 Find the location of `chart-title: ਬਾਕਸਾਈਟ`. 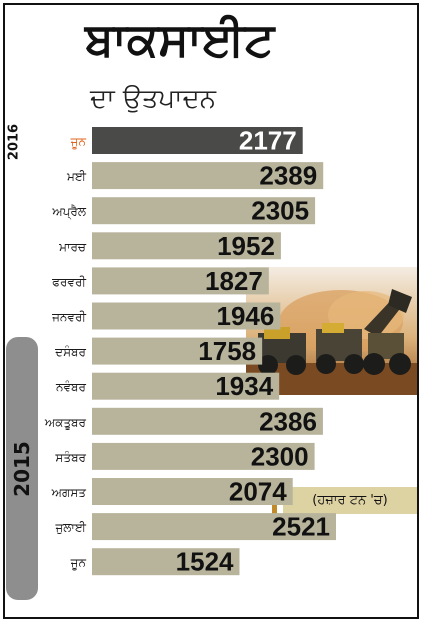

chart-title: ਬਾਕਸਾਈਟ is located at coordinates (180, 39).